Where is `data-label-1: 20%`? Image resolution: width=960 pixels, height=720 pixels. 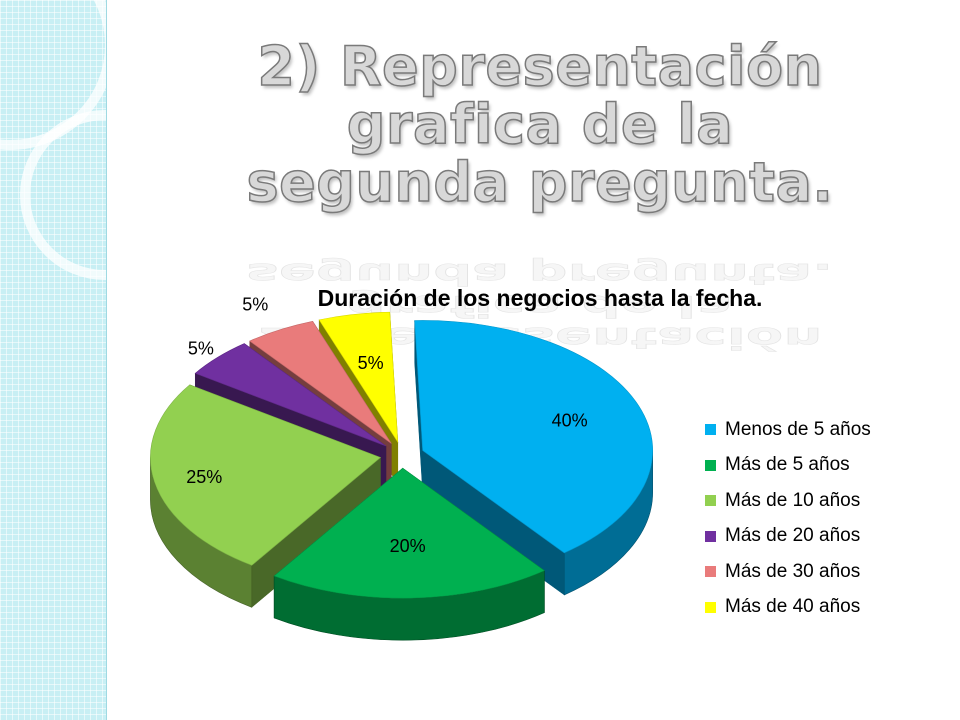 data-label-1: 20% is located at coordinates (408, 546).